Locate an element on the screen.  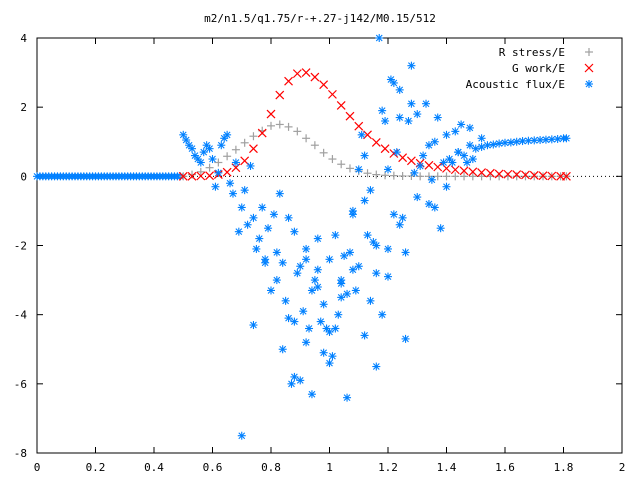
series-1-point-11-d2 is located at coordinates (280, 95).